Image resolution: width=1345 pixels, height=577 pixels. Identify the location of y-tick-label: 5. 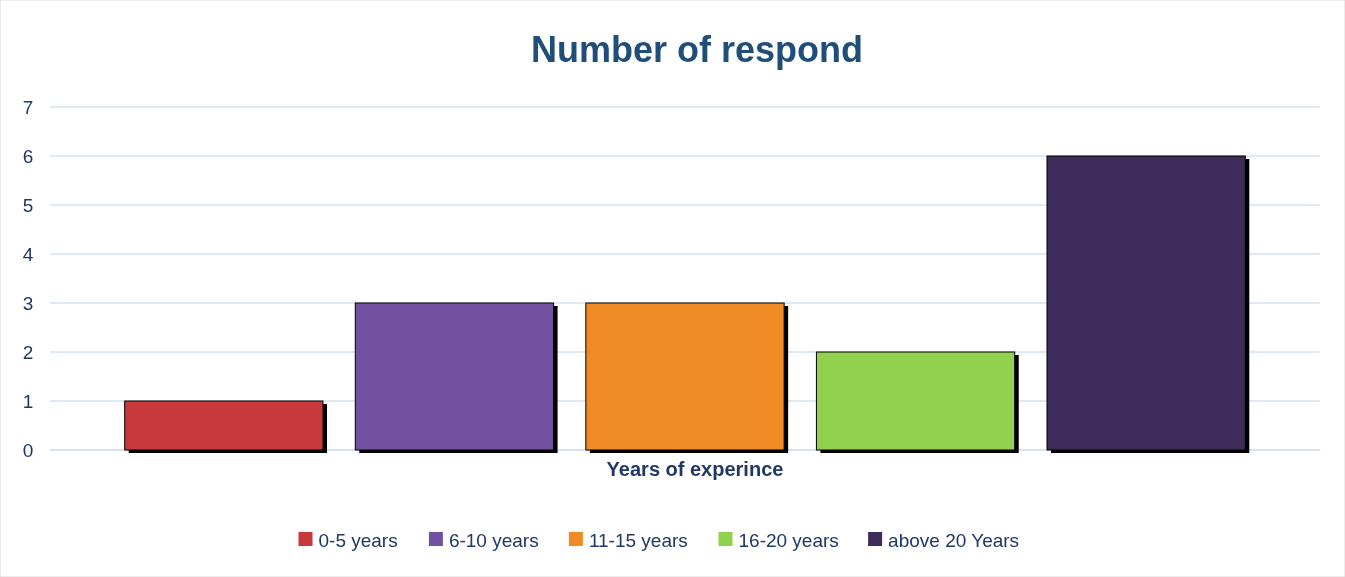
(28, 205).